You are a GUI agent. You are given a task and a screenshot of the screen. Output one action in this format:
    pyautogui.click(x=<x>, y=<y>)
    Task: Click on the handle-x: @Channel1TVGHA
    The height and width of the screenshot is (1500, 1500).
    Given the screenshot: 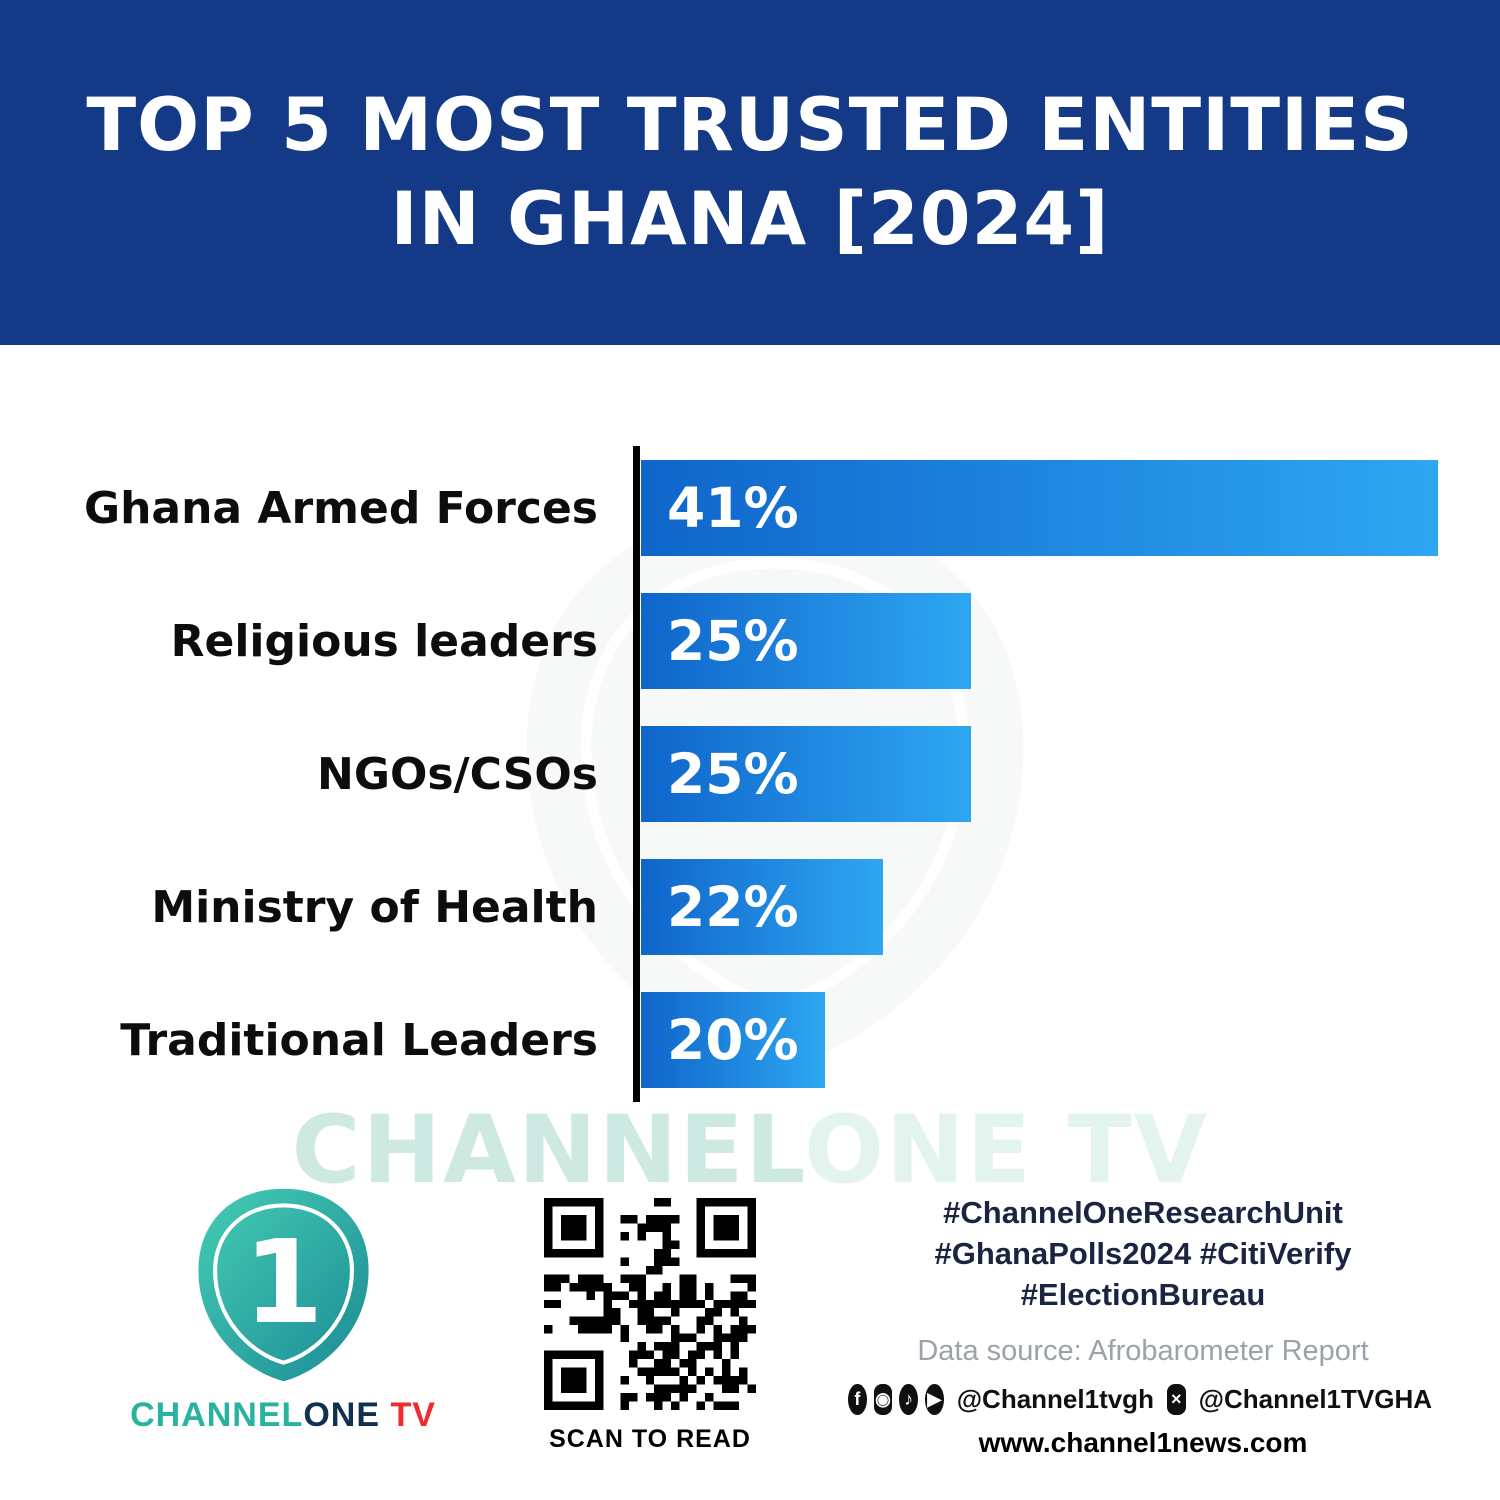 What is the action you would take?
    pyautogui.click(x=1315, y=1399)
    